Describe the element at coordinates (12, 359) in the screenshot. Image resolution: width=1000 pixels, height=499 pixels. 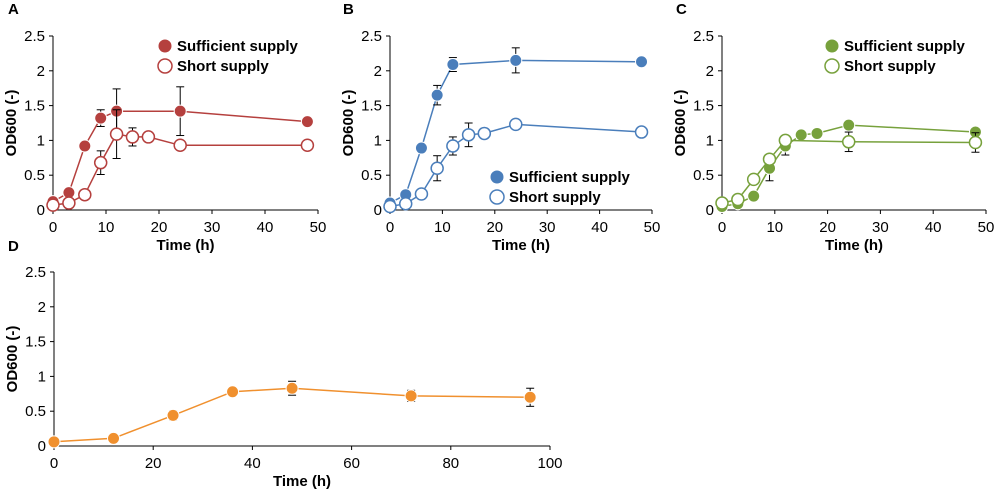
I see `y-axis-label: OD600 (-)` at that location.